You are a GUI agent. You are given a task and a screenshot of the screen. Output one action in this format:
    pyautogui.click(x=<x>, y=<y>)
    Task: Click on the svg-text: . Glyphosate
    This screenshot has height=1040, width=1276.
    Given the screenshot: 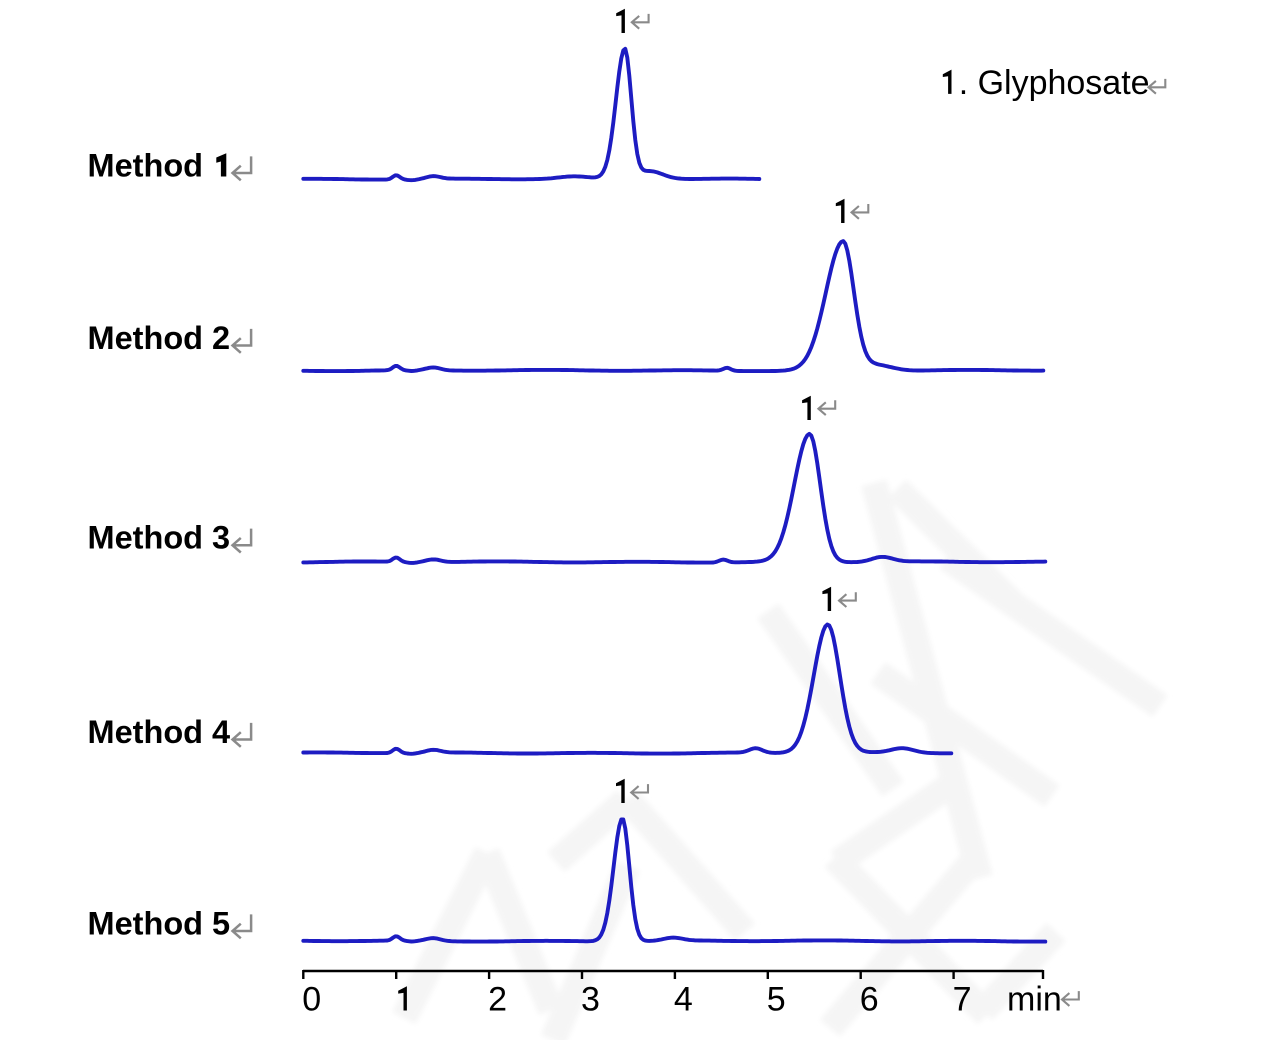 What is the action you would take?
    pyautogui.click(x=1054, y=83)
    